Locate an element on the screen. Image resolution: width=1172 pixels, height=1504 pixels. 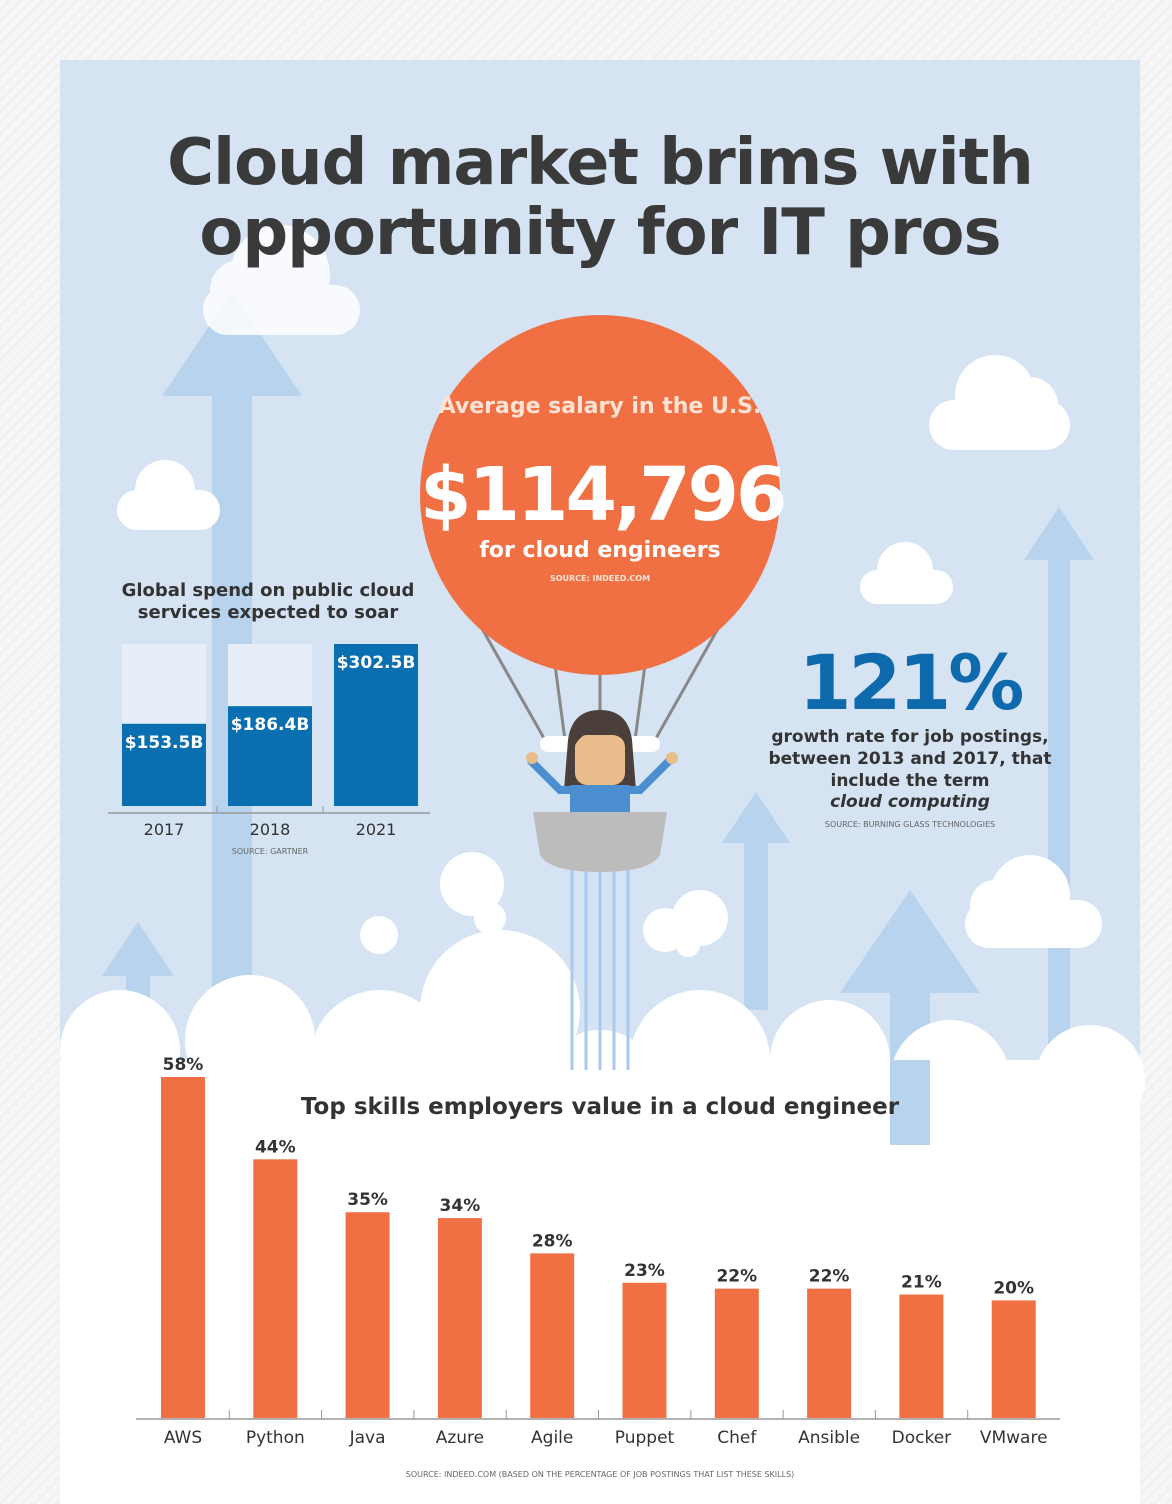
x-tick-label: 2018 is located at coordinates (270, 829).